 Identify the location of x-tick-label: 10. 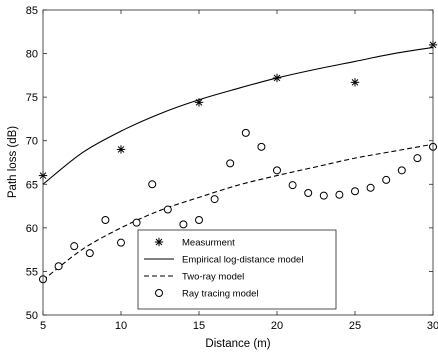
(121, 326).